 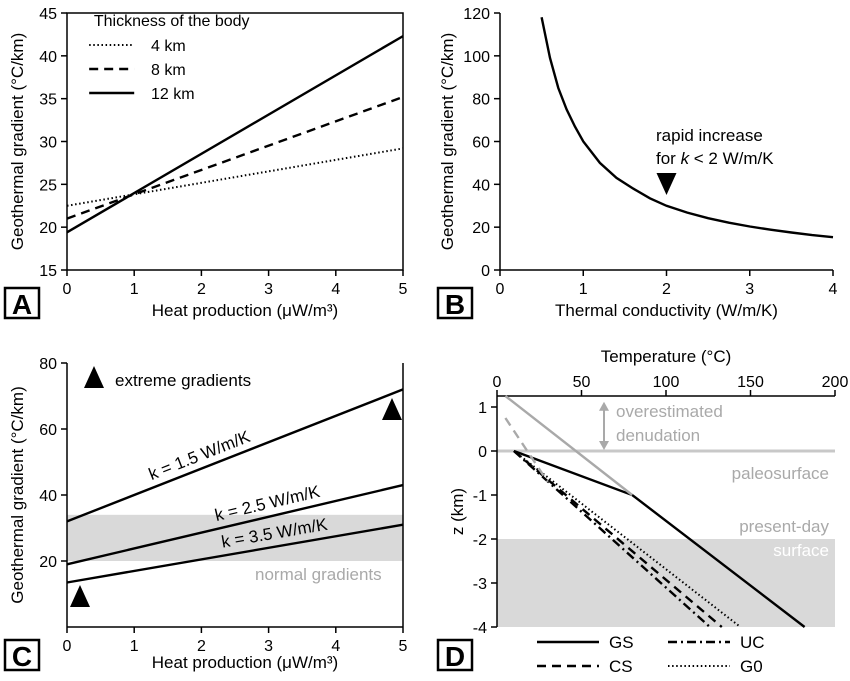 I want to click on panel-c-ytick-label: 80, so click(x=48, y=364).